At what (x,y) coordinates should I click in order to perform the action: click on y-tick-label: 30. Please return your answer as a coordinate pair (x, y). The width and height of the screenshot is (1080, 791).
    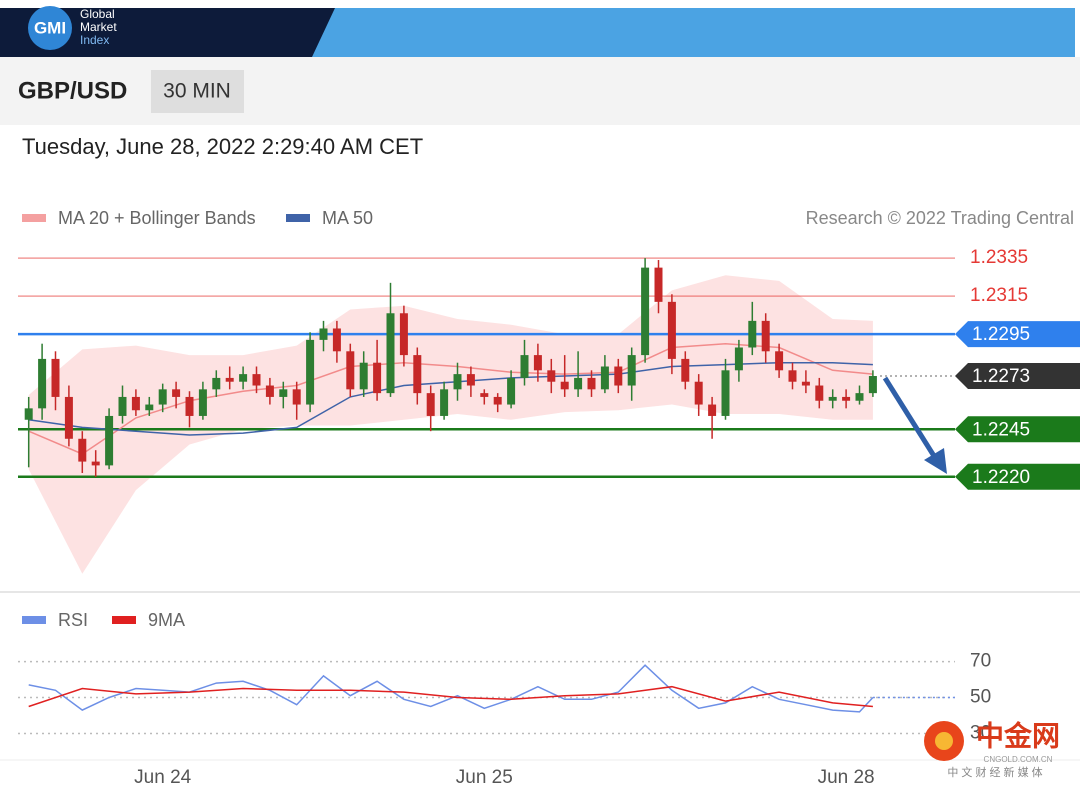
    Looking at the image, I should click on (980, 732).